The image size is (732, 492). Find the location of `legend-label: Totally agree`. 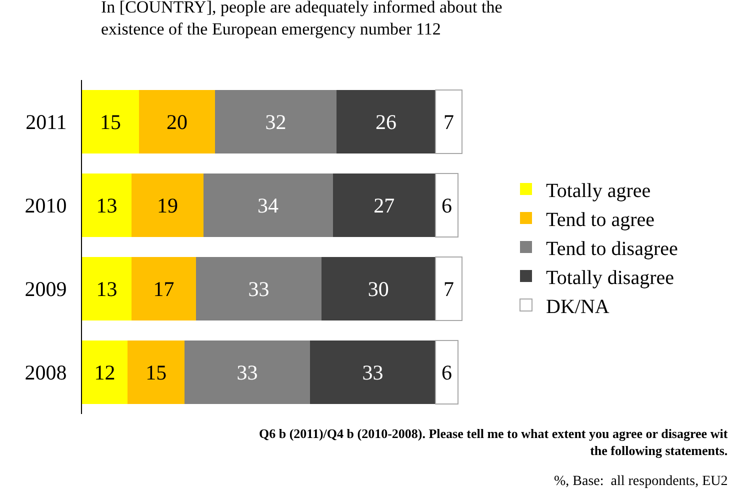

legend-label: Totally agree is located at coordinates (598, 191).